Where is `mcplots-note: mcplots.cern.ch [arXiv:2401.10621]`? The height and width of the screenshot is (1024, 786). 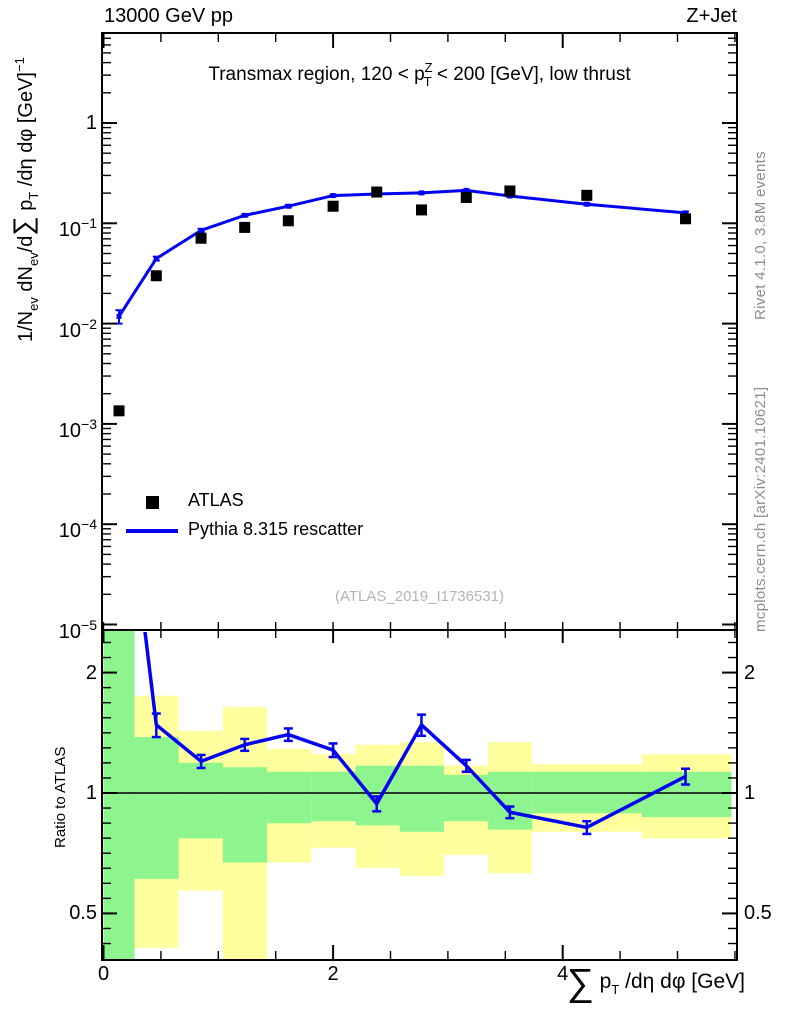
mcplots-note: mcplots.cern.ch [arXiv:2401.10621] is located at coordinates (760, 509).